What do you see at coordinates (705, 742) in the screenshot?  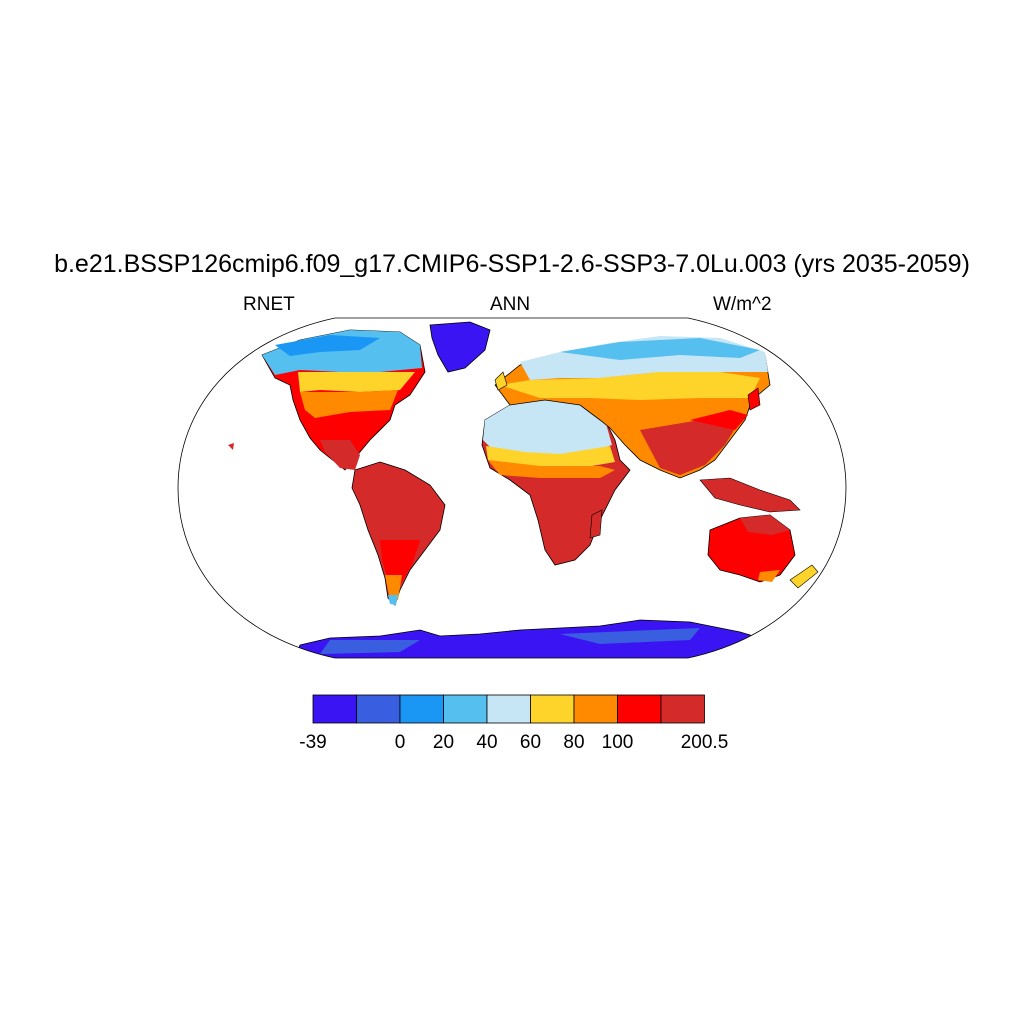 I see `colorbar-tick-label: 200.5` at bounding box center [705, 742].